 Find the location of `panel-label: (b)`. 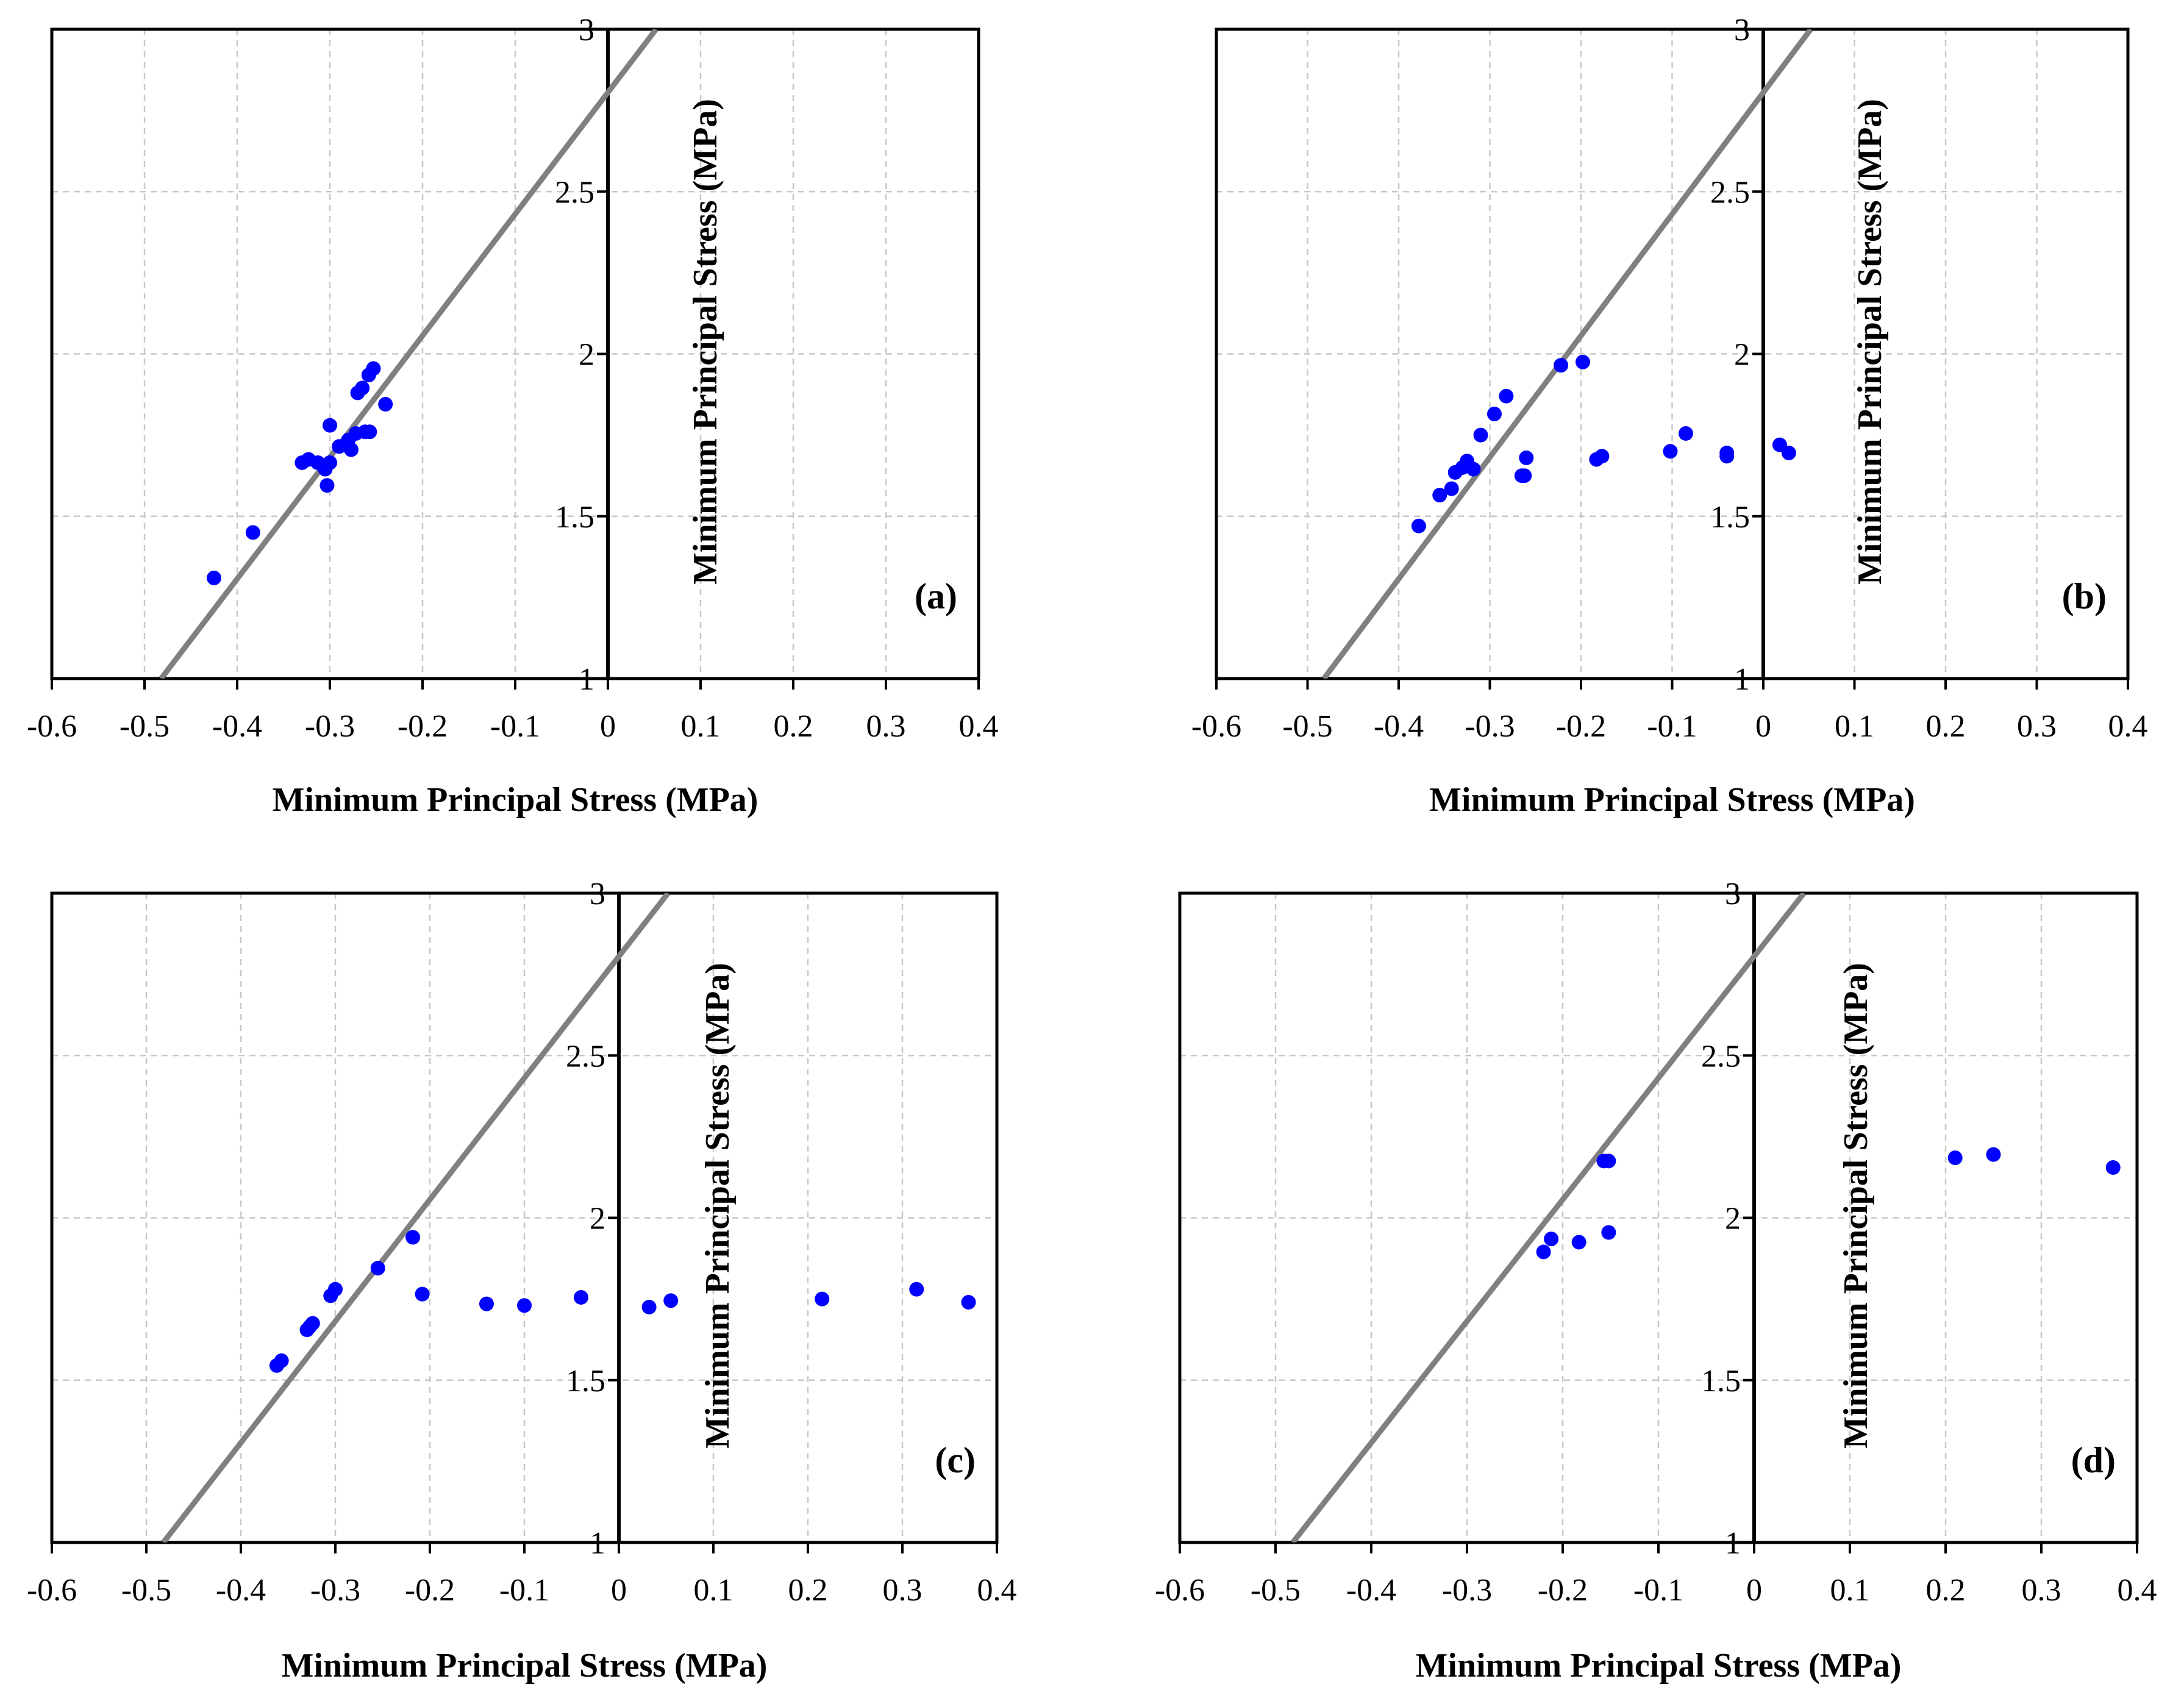

panel-label: (b) is located at coordinates (2084, 596).